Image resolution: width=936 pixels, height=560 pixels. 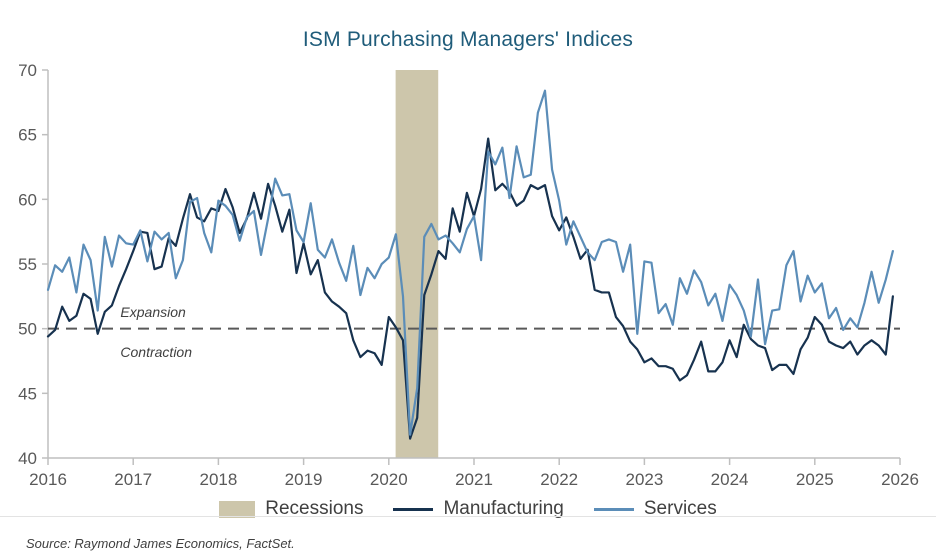 I want to click on y-tick-label: 45, so click(x=27, y=393).